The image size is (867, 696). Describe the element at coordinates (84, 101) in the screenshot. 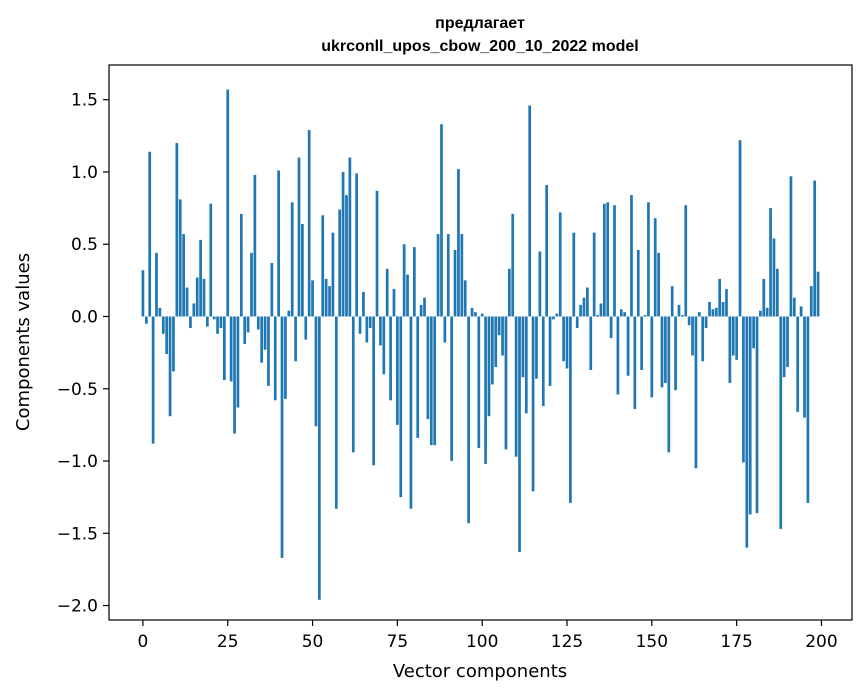

I see `y-tick-label: 1.5` at that location.